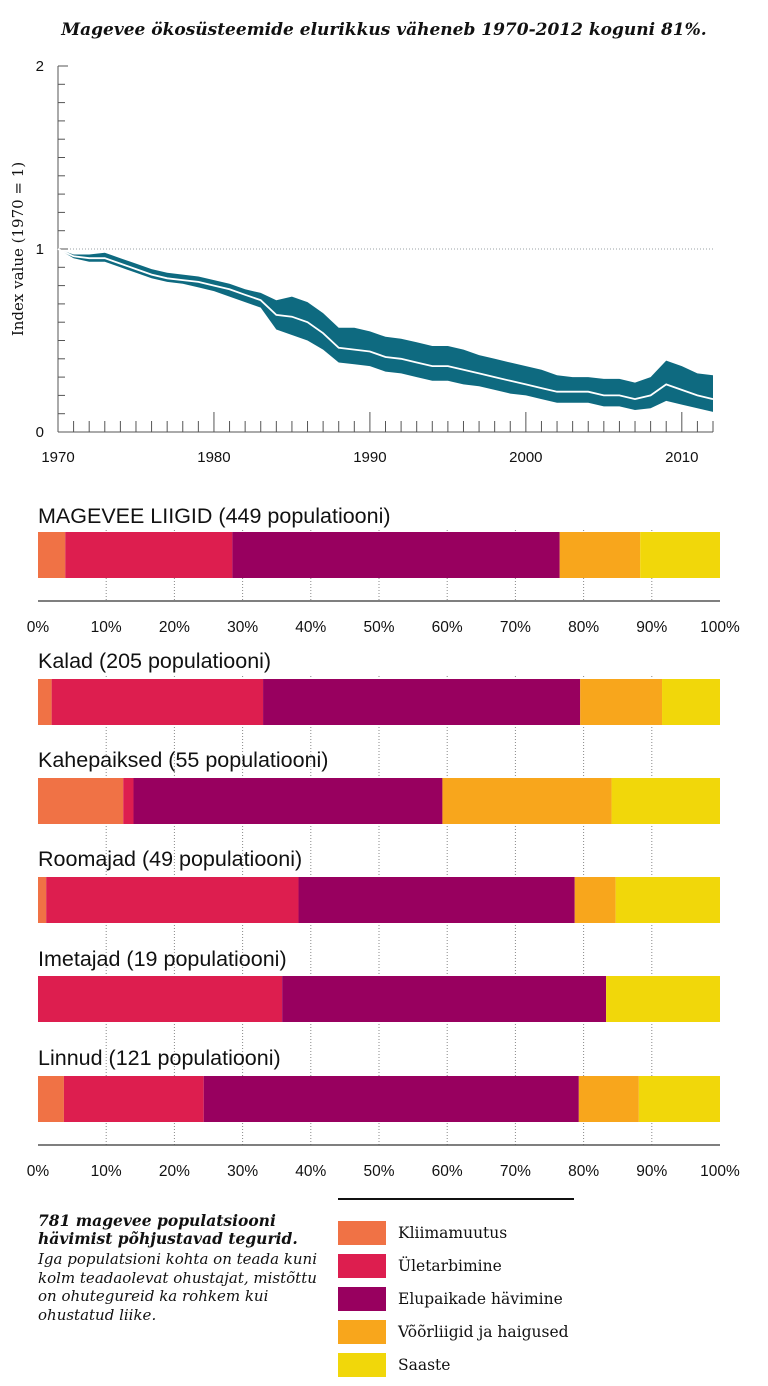 The height and width of the screenshot is (1386, 768). Describe the element at coordinates (424, 1364) in the screenshot. I see `legend-label: Saaste` at that location.